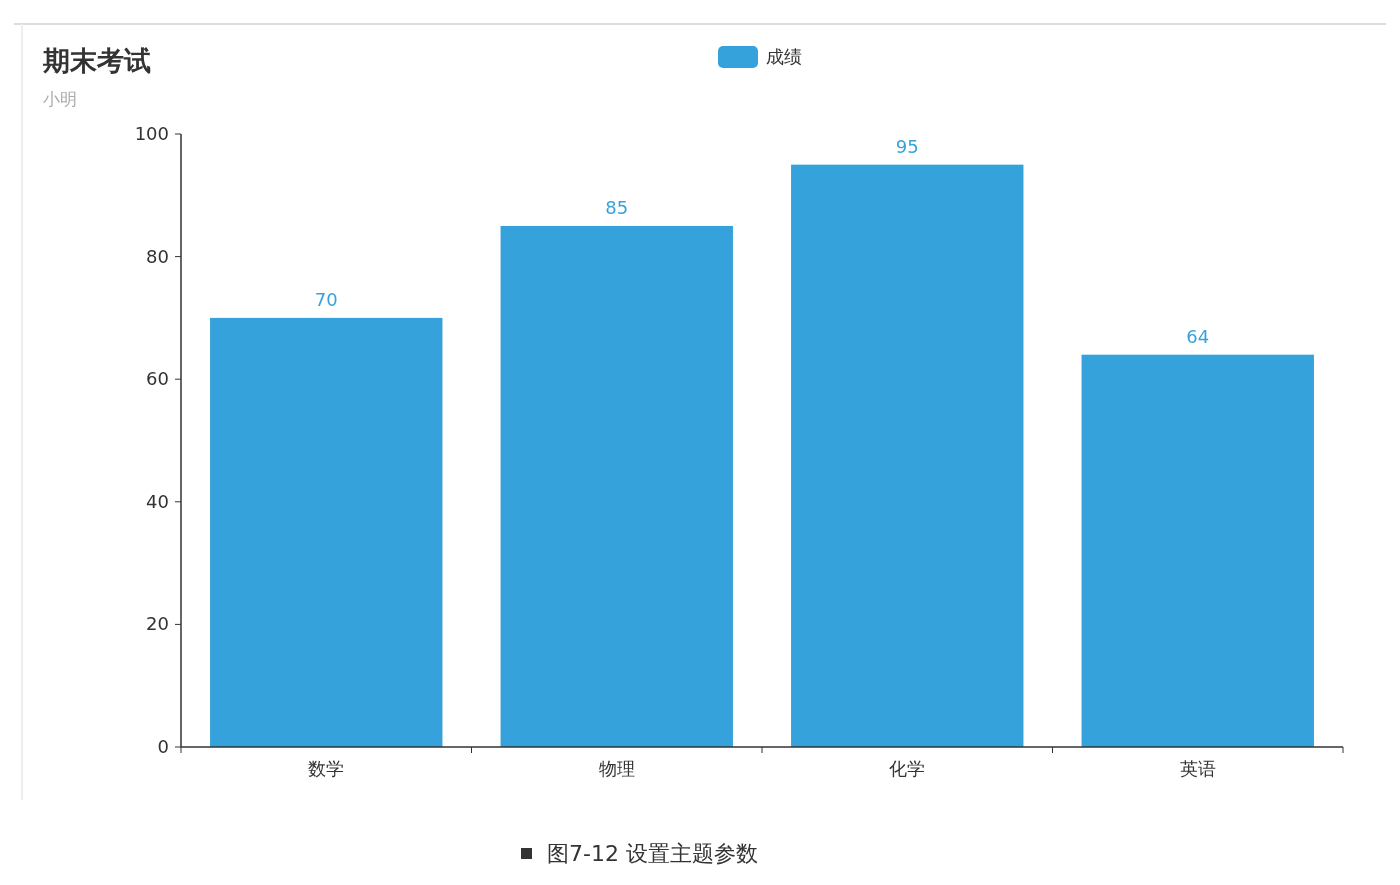 This screenshot has height=885, width=1400. I want to click on chart-subtitle: 小明, so click(60, 99).